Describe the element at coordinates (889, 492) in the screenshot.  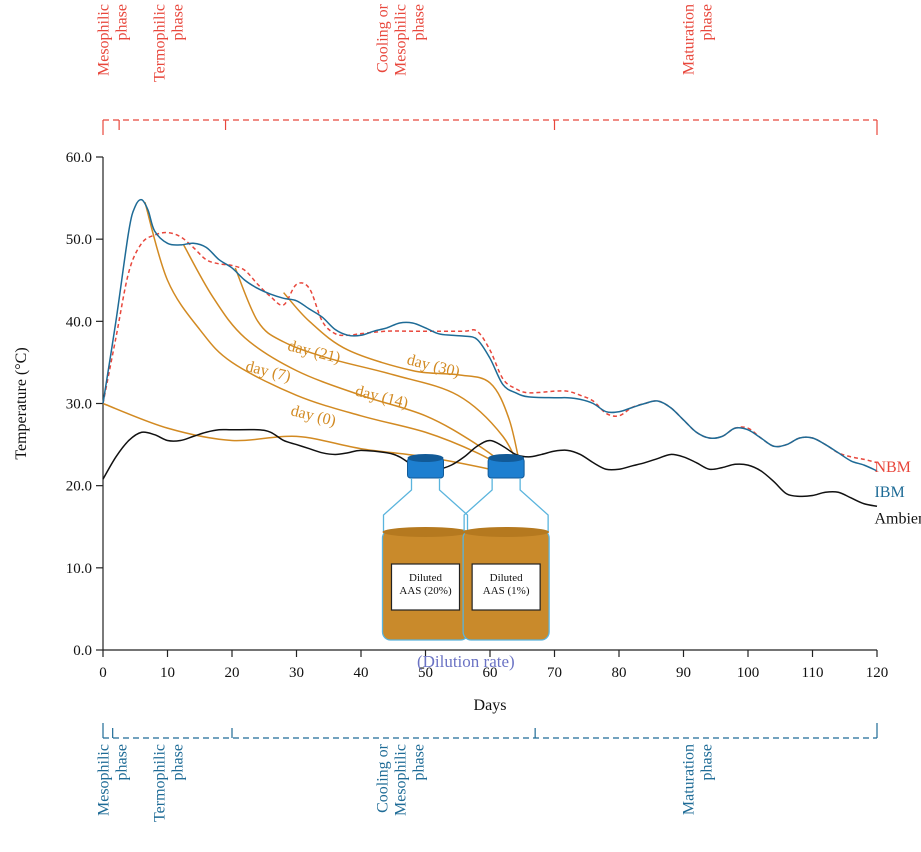
I see `series-end-label: IBM` at that location.